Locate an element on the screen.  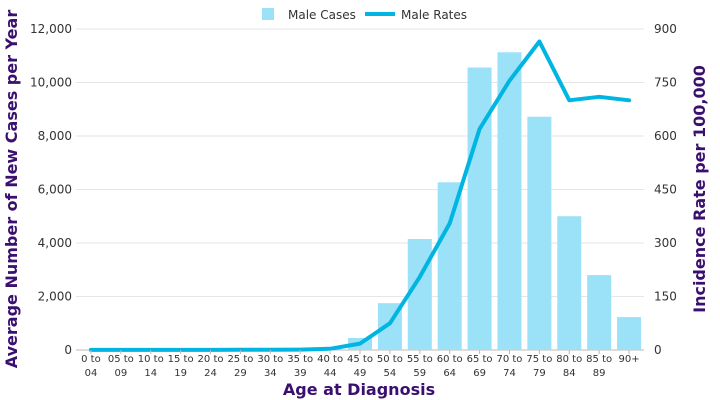
right-tick-label: 600 is located at coordinates (665, 136).